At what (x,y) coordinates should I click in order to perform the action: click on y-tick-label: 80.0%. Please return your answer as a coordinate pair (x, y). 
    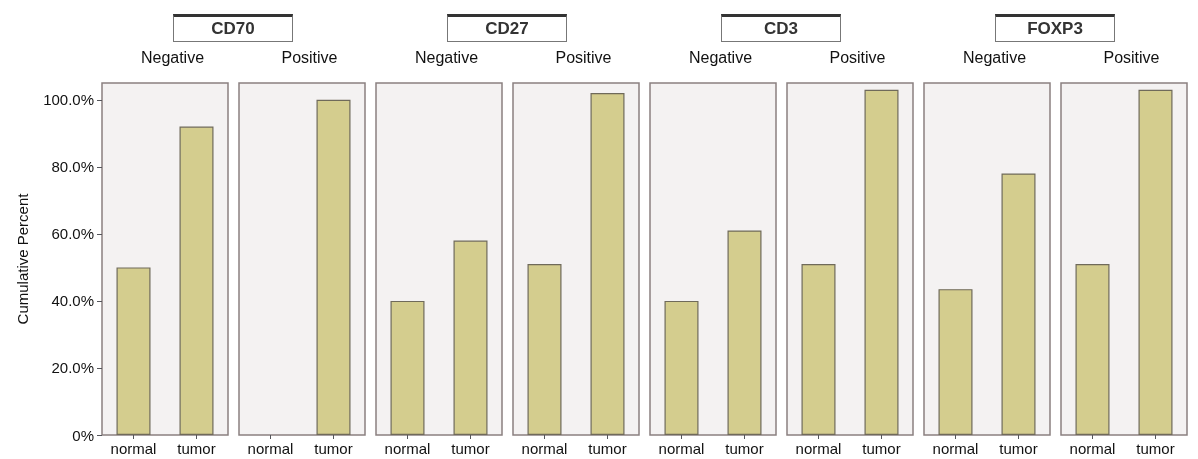
    Looking at the image, I should click on (72, 167).